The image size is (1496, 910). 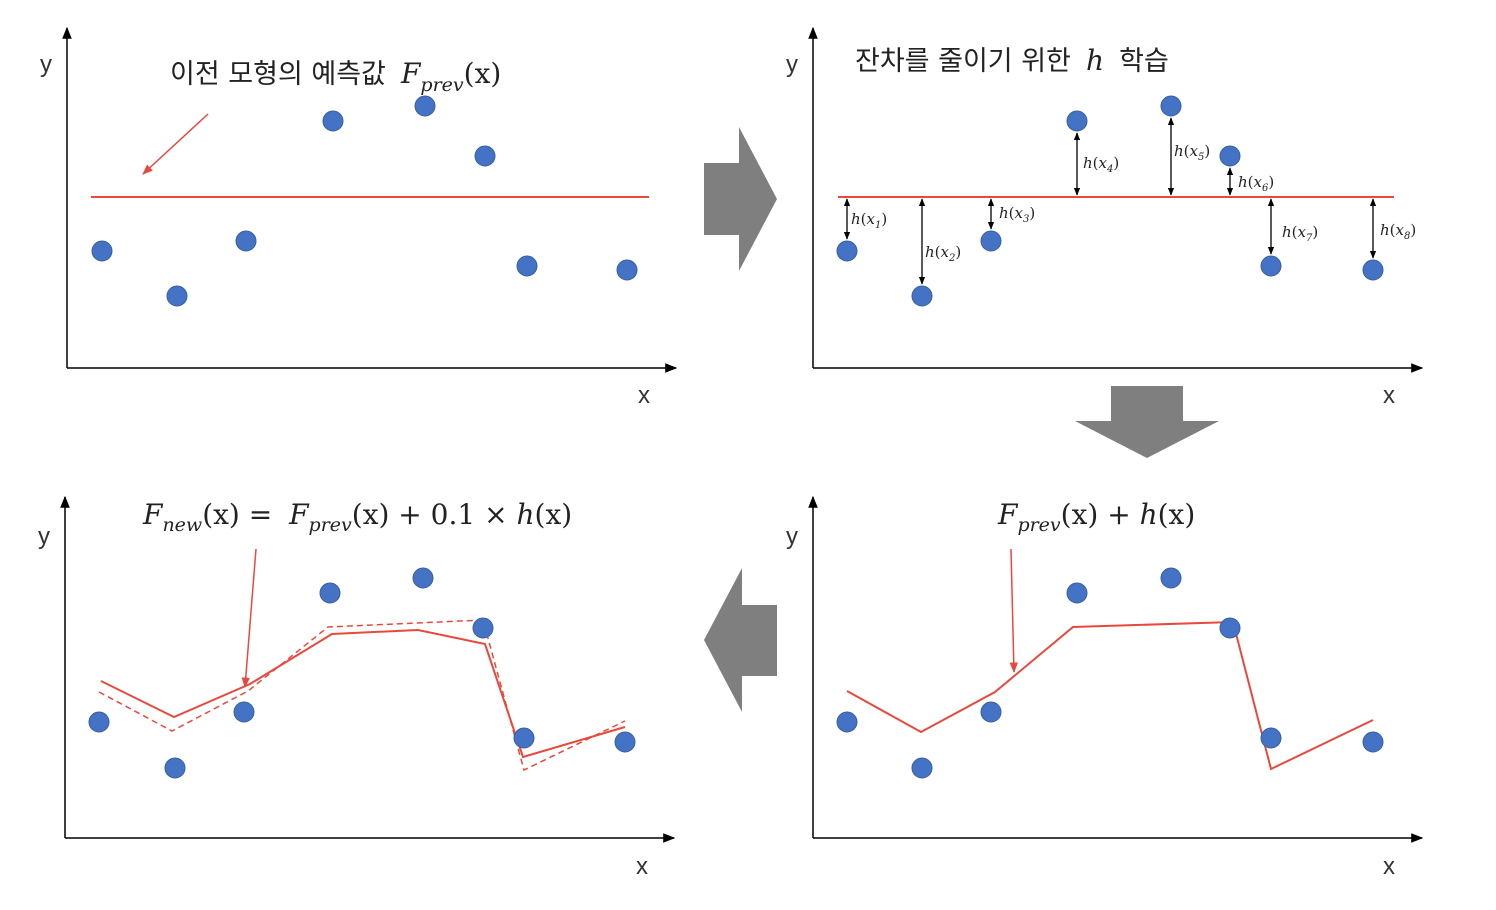 I want to click on residual-label: h(x2), so click(x=943, y=253).